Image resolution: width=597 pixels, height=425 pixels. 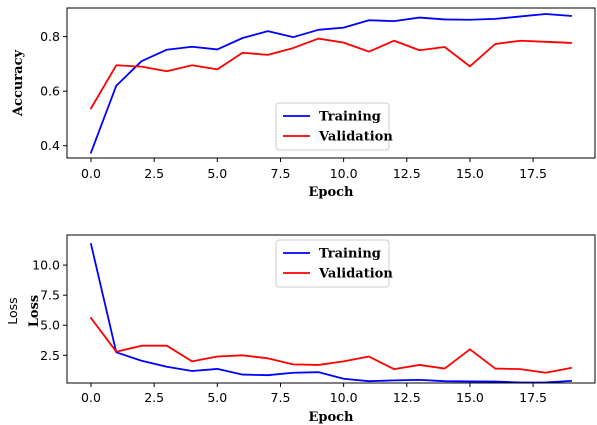 I want to click on loss-y-tick-label: 5.0, so click(x=50, y=325).